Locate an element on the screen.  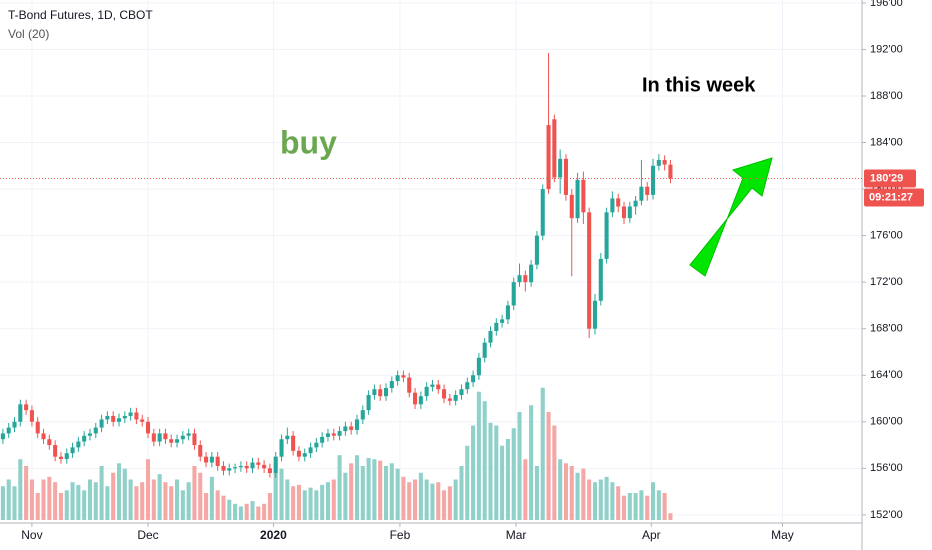
y-tick-label: 196'00 is located at coordinates (886, 4).